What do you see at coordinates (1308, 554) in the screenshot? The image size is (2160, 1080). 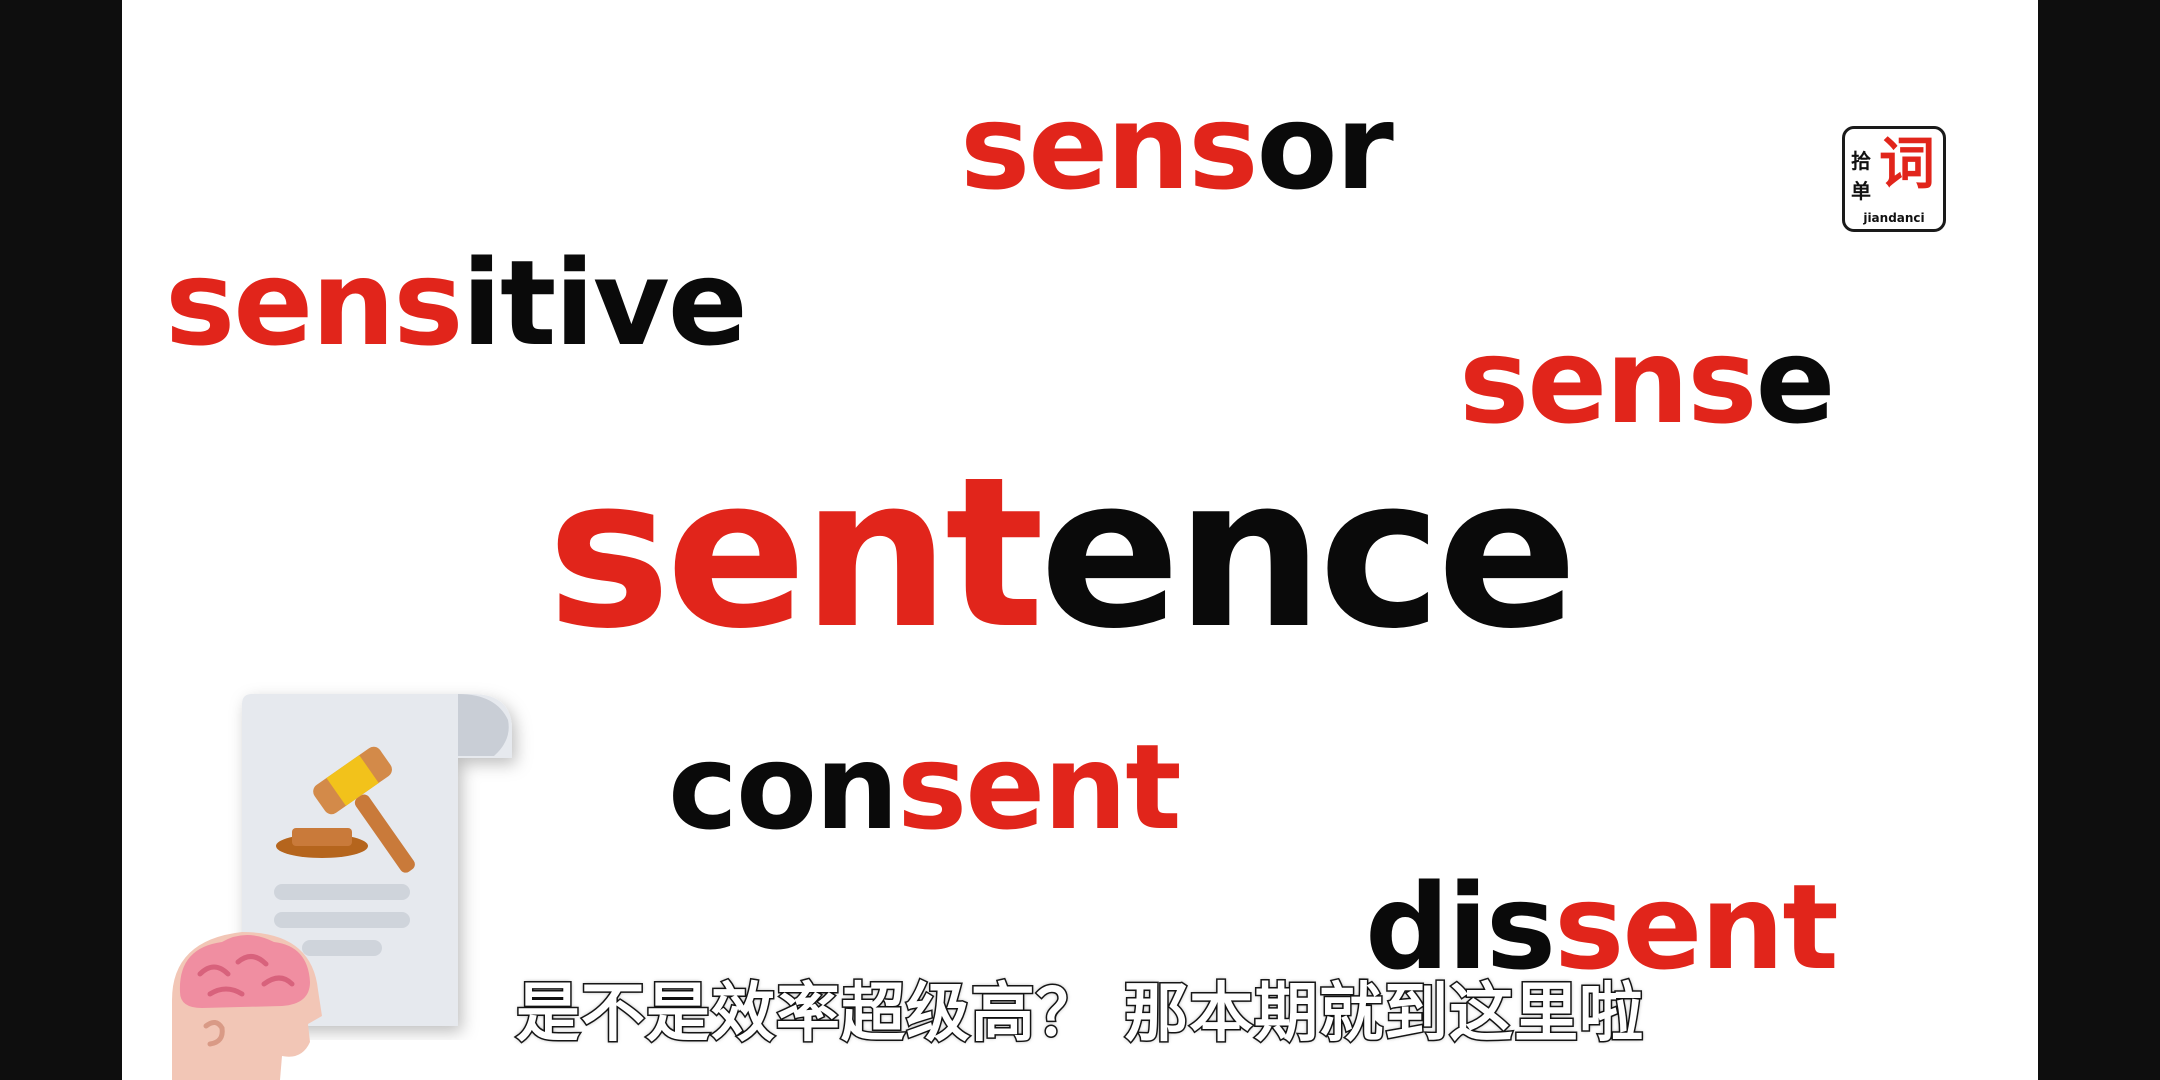 I see `word-rest: ence` at bounding box center [1308, 554].